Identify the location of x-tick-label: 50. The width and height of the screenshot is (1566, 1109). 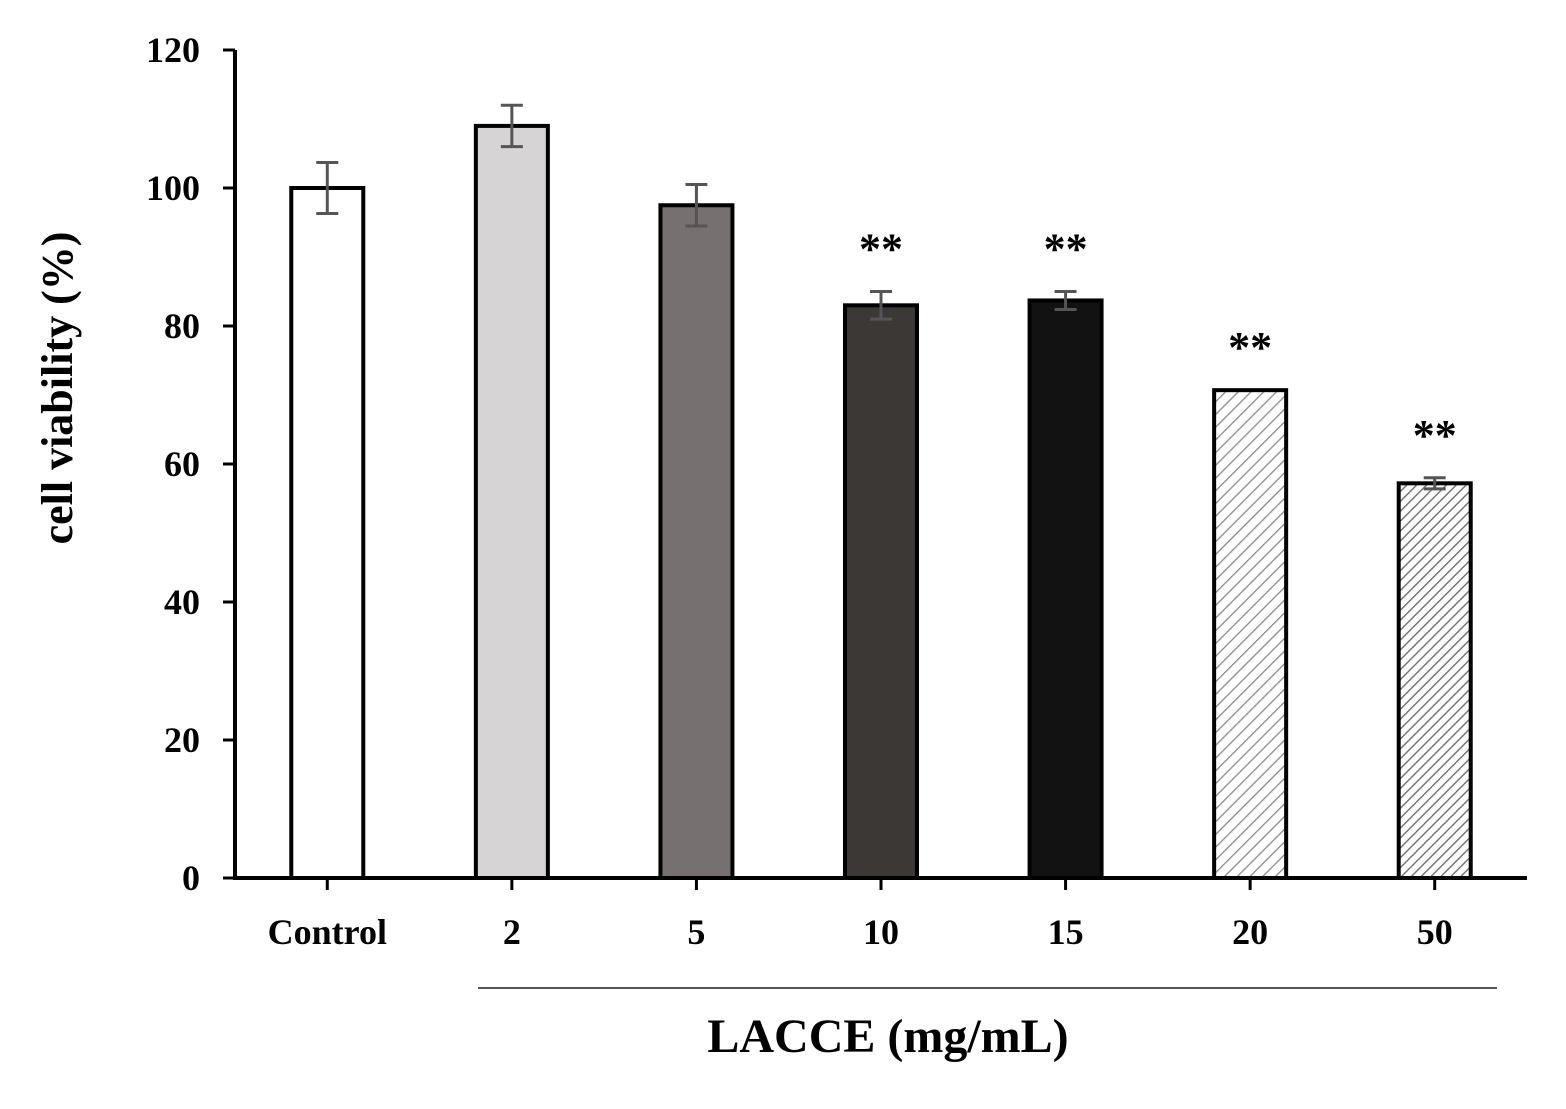
(1435, 932).